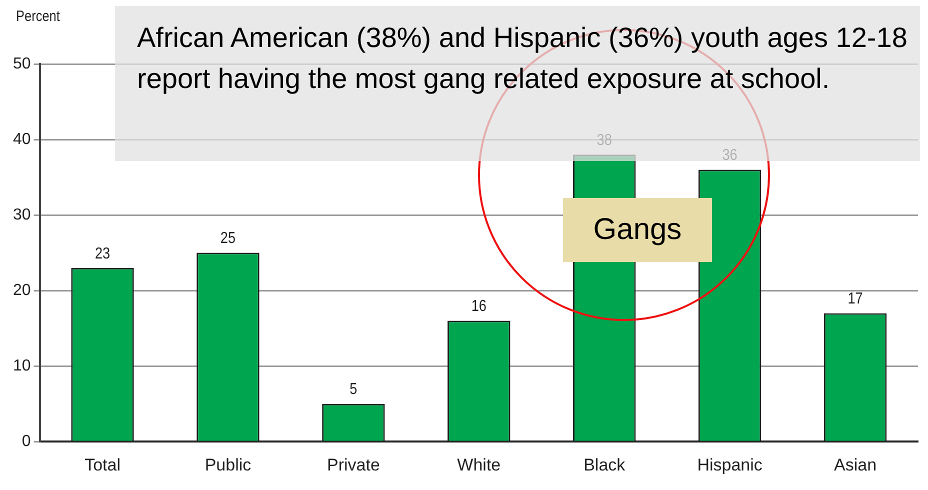 The height and width of the screenshot is (490, 928). What do you see at coordinates (228, 239) in the screenshot?
I see `data-label: 25` at bounding box center [228, 239].